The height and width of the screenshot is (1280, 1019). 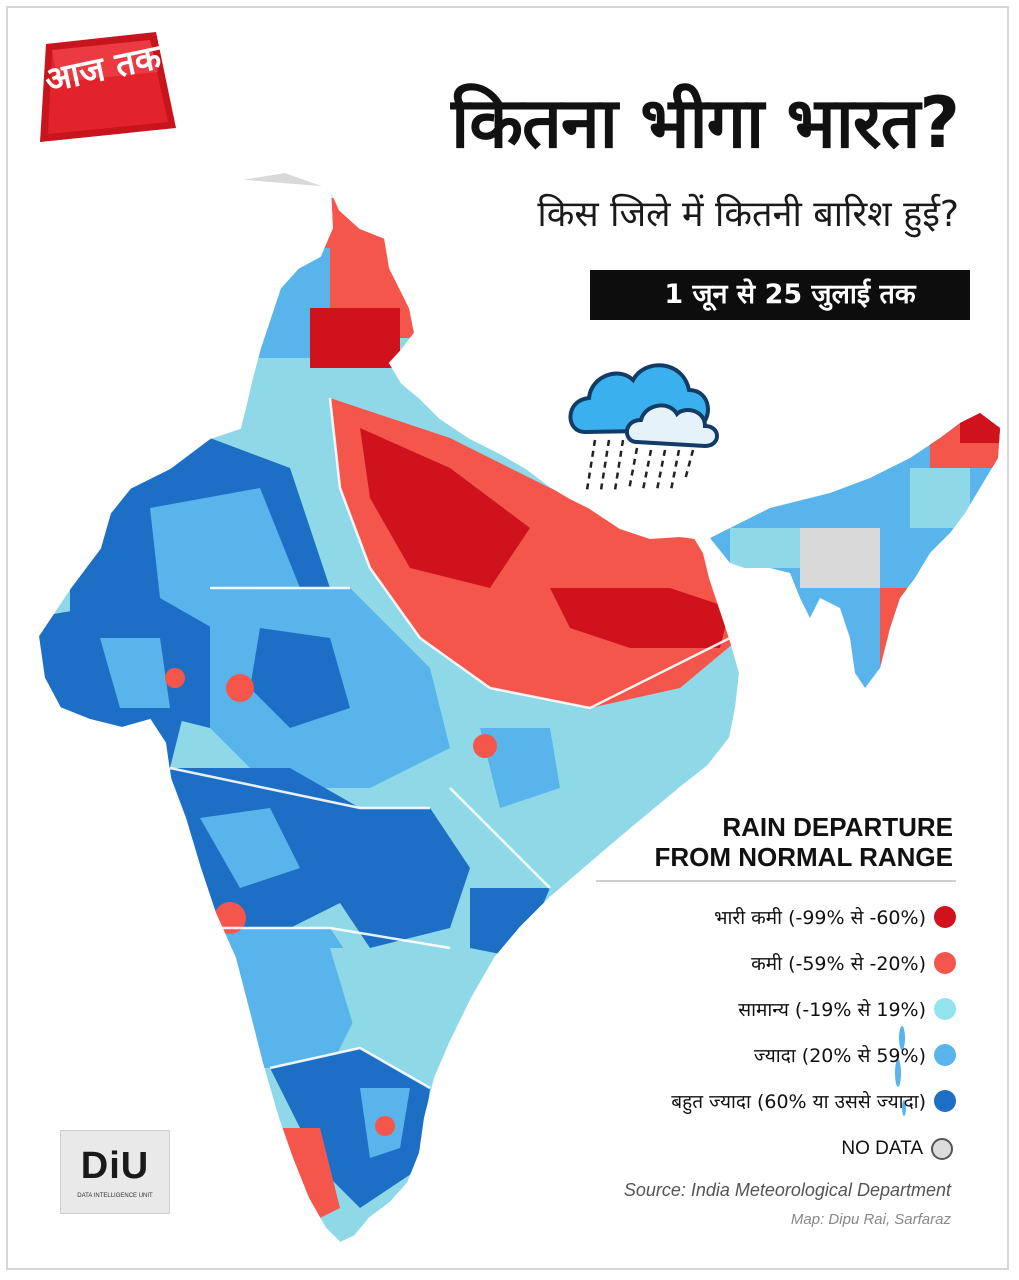 I want to click on aaj-tak-logo, so click(x=108, y=87).